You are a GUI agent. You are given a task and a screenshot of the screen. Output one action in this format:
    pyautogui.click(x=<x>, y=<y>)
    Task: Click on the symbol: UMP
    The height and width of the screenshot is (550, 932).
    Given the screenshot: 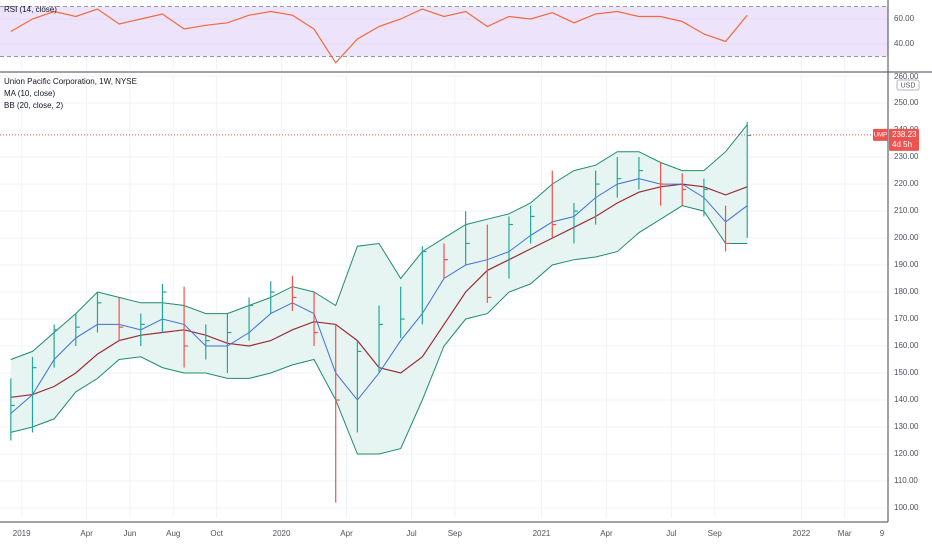 What is the action you would take?
    pyautogui.click(x=880, y=135)
    